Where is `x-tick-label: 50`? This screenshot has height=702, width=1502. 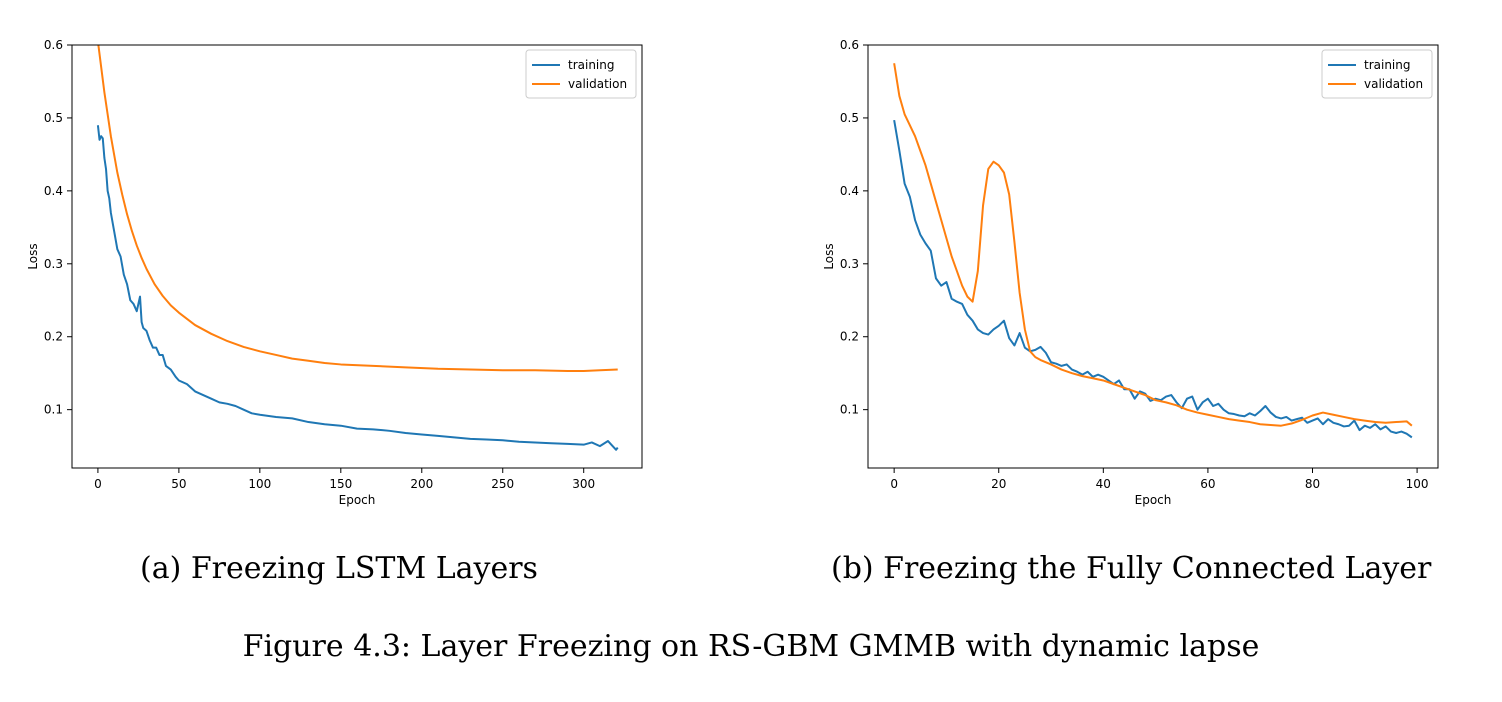
x-tick-label: 50 is located at coordinates (178, 484).